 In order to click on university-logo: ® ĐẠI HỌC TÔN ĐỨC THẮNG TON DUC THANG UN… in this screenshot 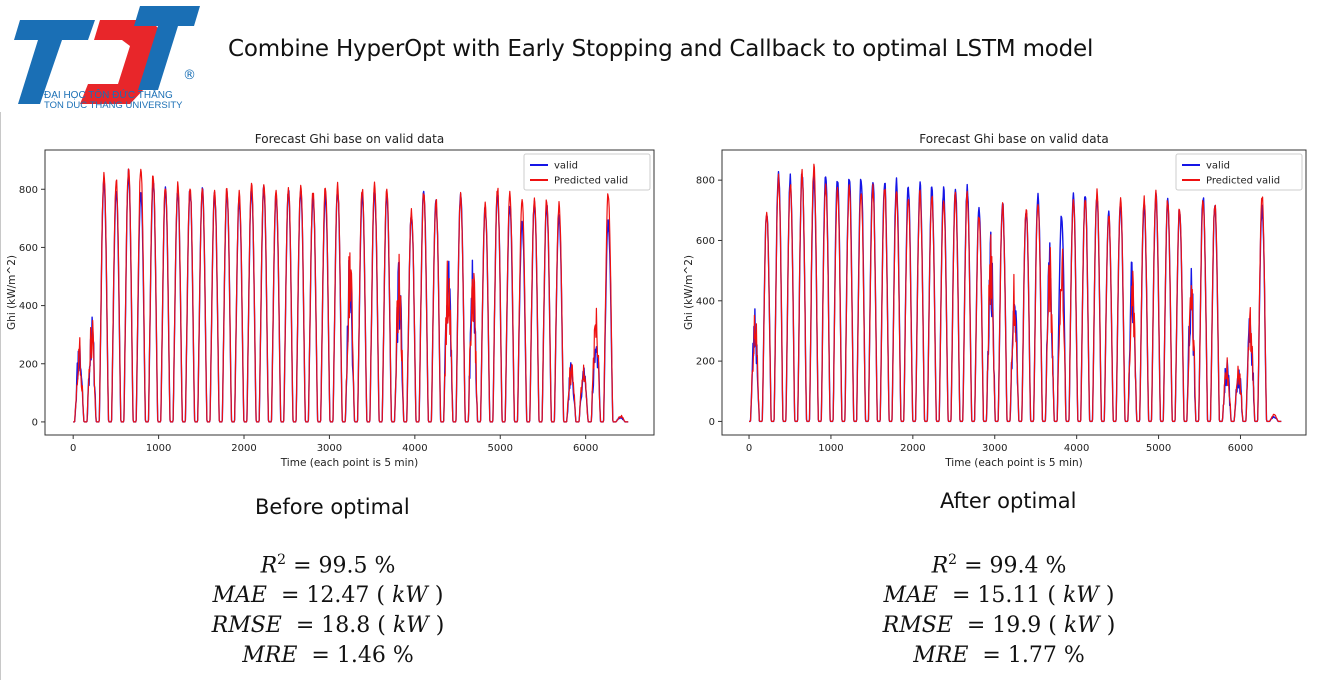, I will do `click(102, 56)`.